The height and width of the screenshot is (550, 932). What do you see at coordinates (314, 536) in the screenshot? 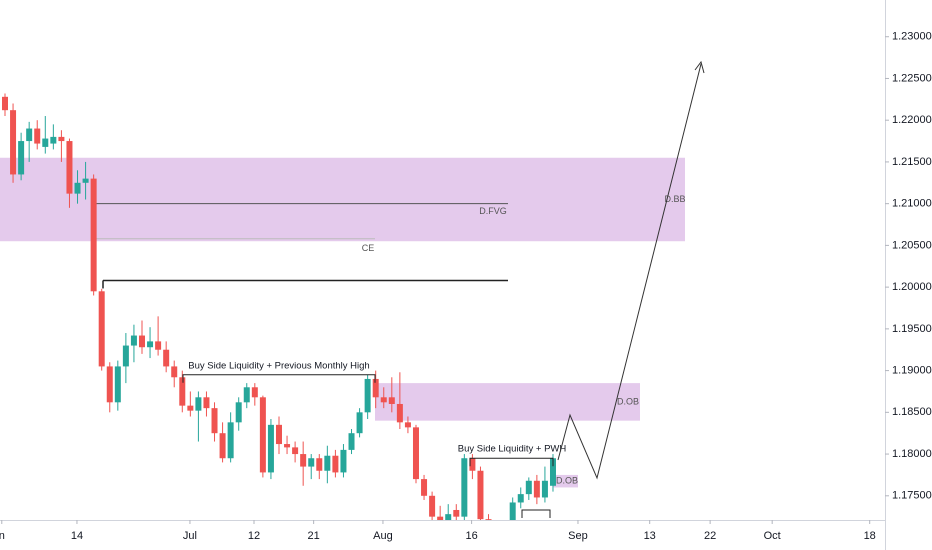
I see `x-tick-label: 21` at bounding box center [314, 536].